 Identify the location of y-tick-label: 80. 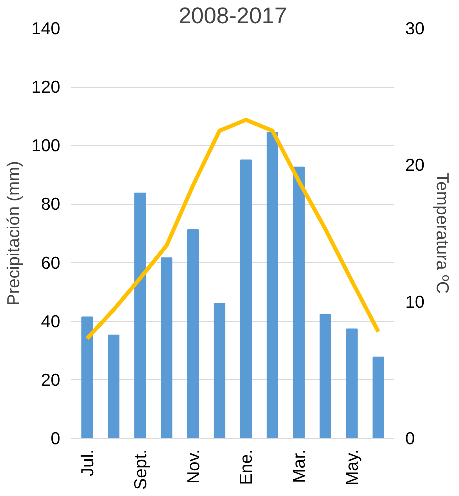
(51, 204).